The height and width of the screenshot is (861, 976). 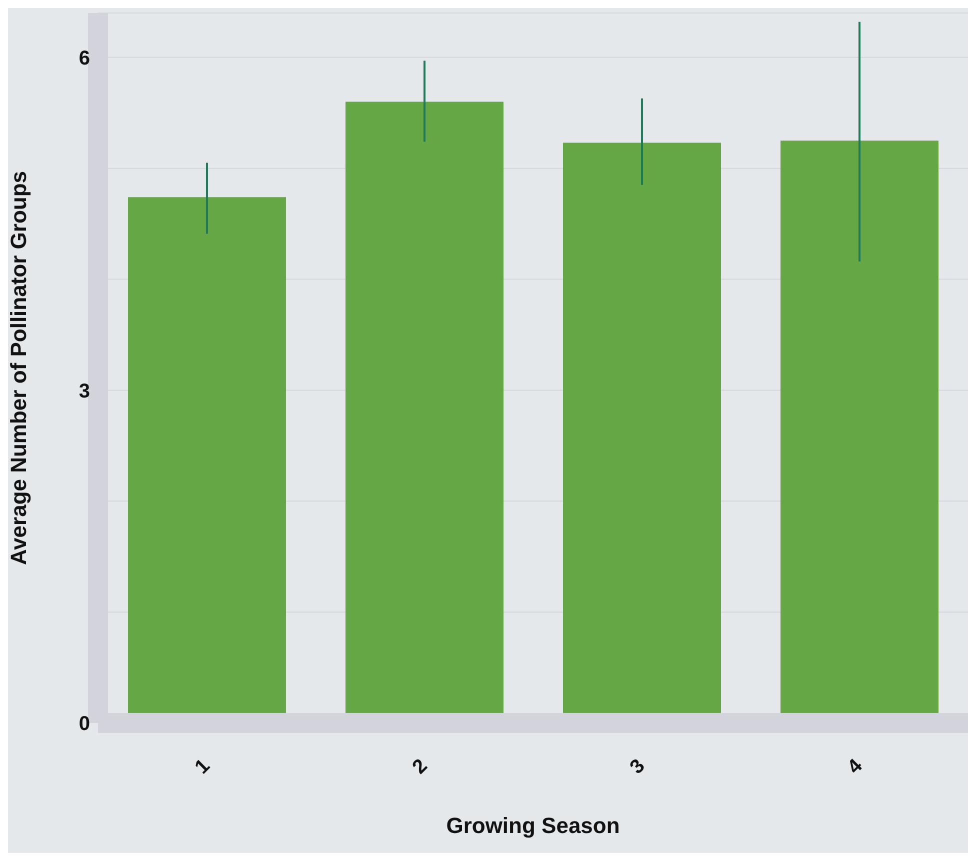 What do you see at coordinates (420, 766) in the screenshot?
I see `x-tick-label: 2` at bounding box center [420, 766].